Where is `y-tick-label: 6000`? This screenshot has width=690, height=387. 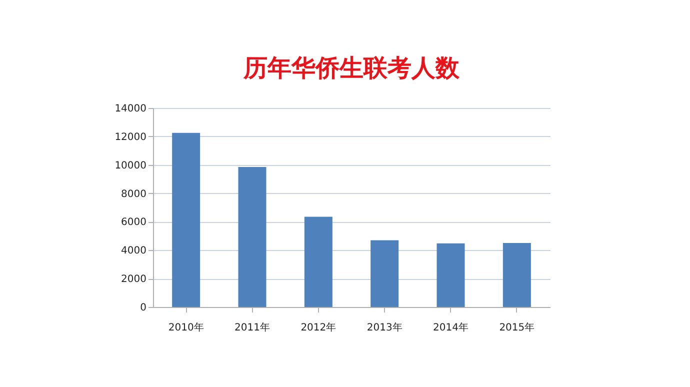 y-tick-label: 6000 is located at coordinates (133, 222).